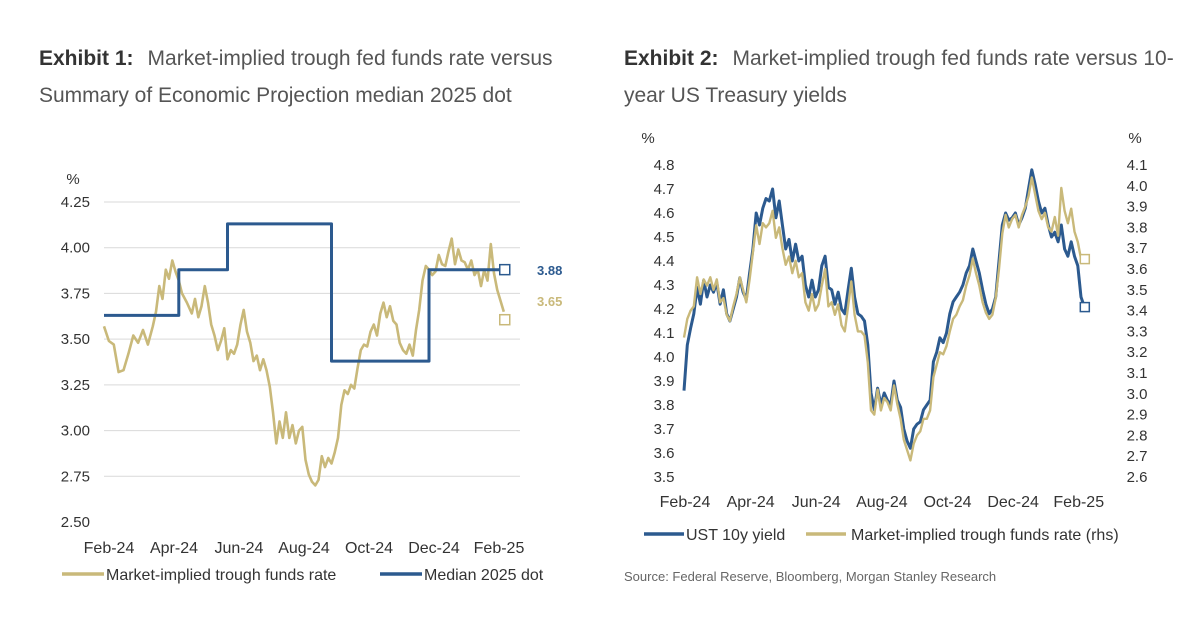 The height and width of the screenshot is (635, 1201). I want to click on legend-label: UST 10y yield, so click(735, 535).